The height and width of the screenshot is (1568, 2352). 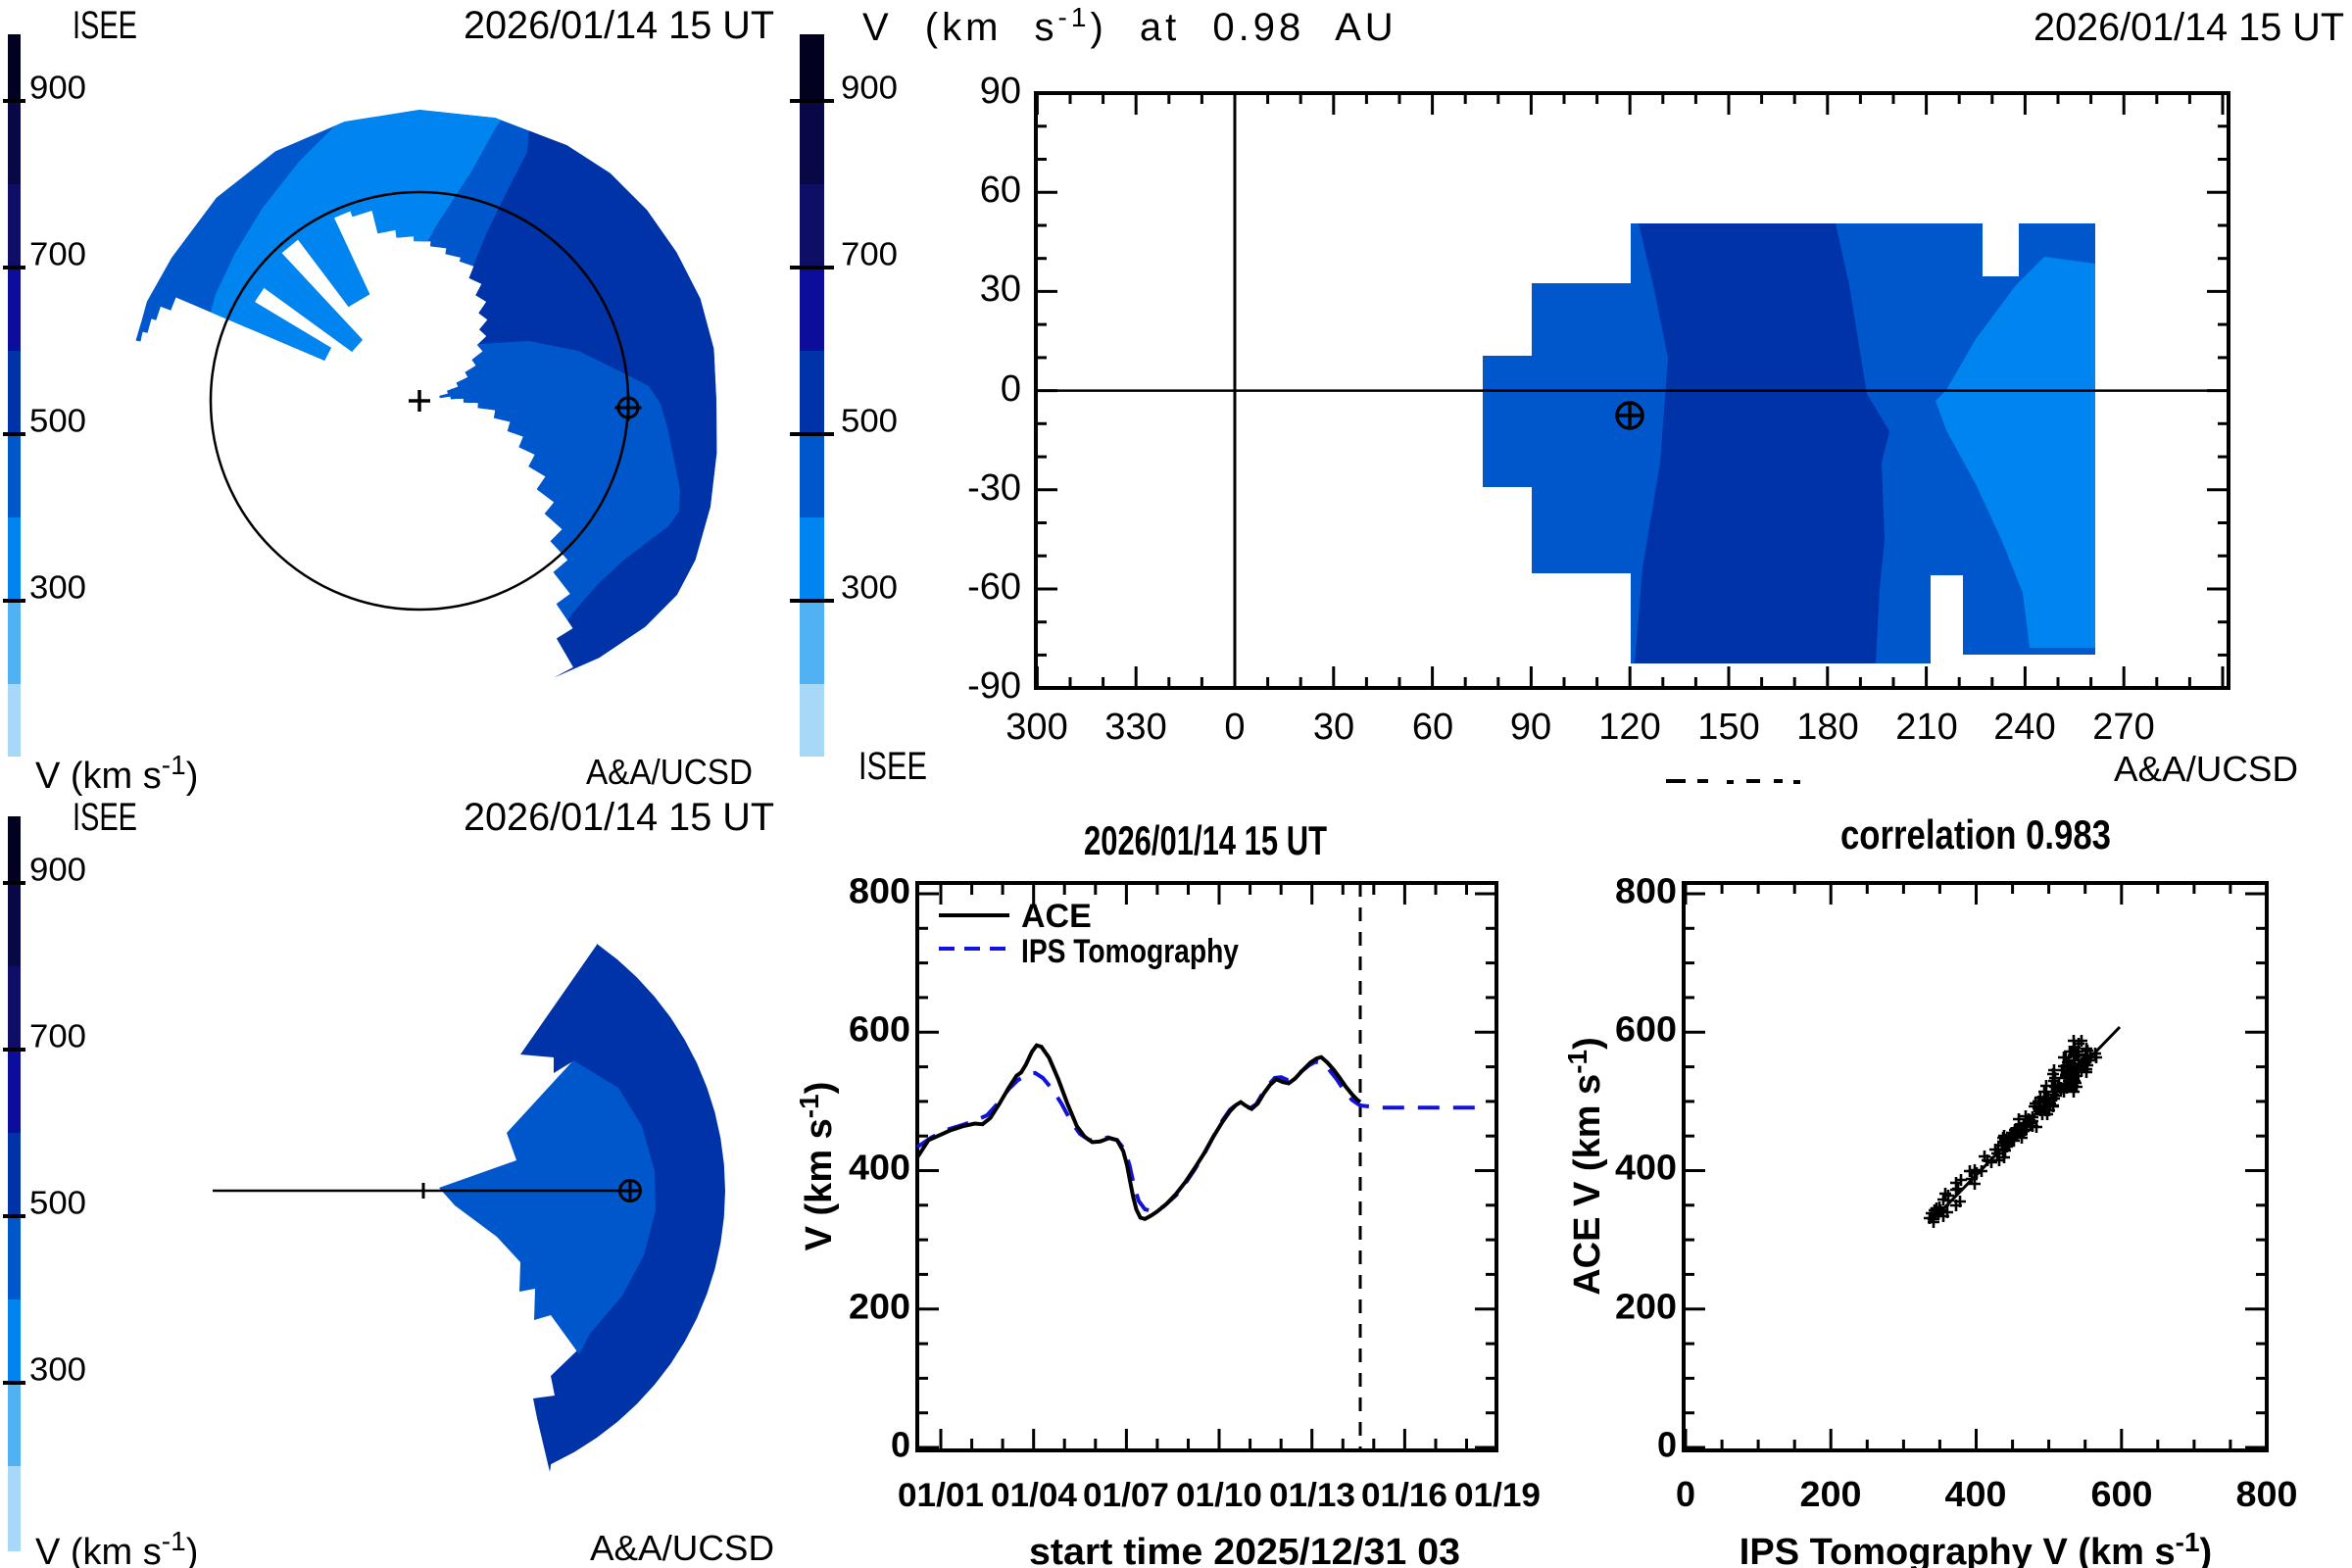 I want to click on svg-text: V (km s-1) at 0.98 AU, so click(x=1129, y=25).